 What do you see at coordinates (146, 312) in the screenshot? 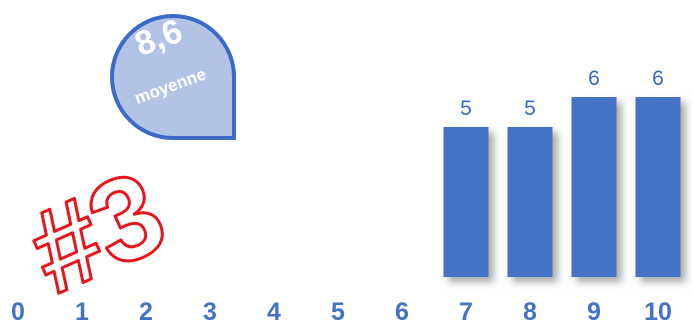
I see `x-tick-label: 2` at bounding box center [146, 312].